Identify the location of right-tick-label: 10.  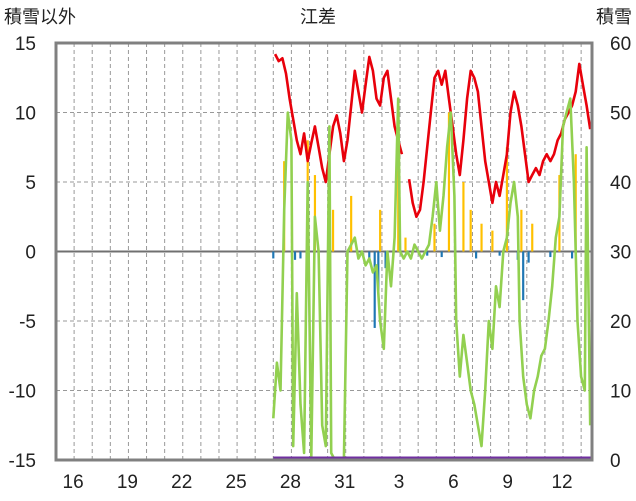
(620, 392).